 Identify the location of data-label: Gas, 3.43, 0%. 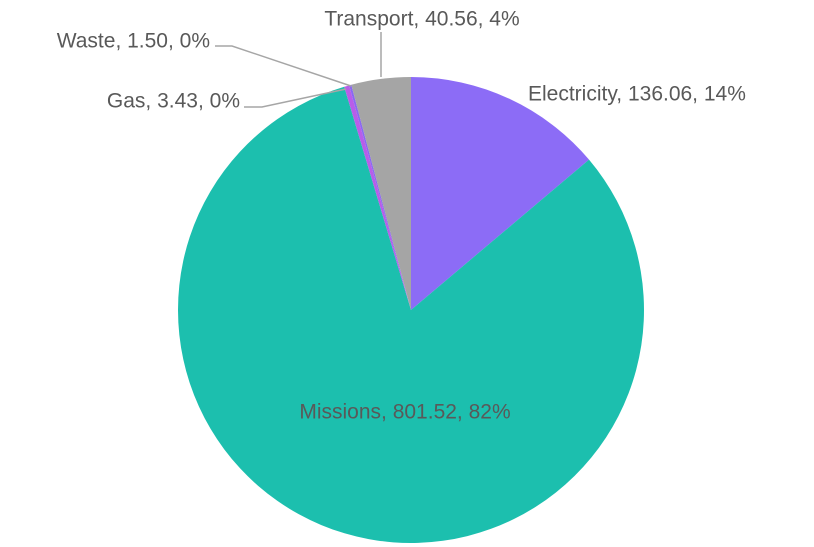
(173, 101).